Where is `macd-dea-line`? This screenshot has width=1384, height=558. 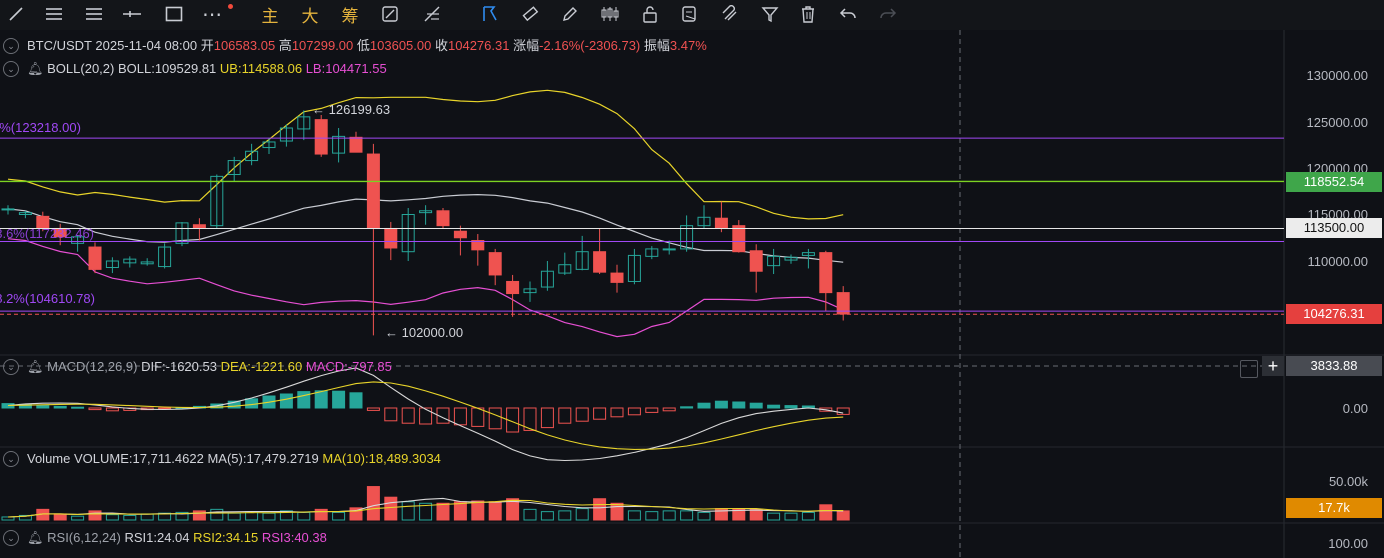 macd-dea-line is located at coordinates (425, 415).